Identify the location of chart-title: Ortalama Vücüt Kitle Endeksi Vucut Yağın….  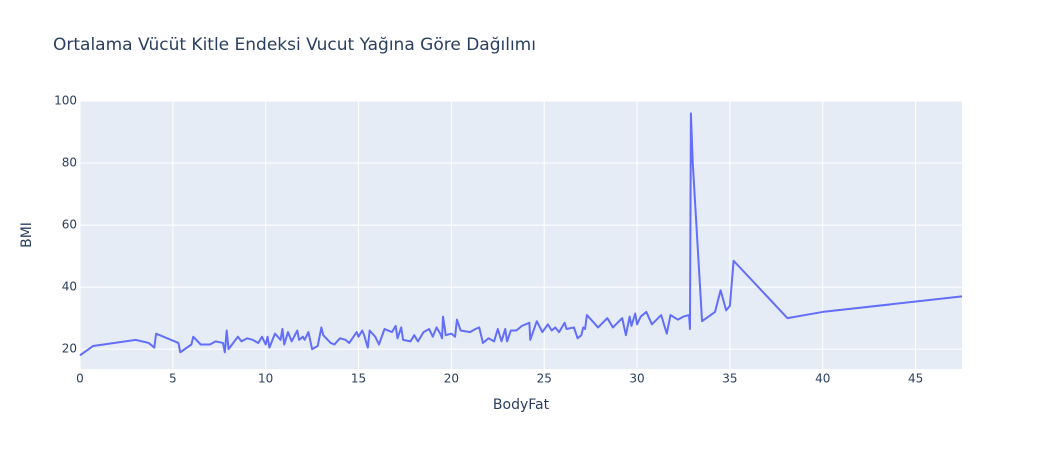
(294, 45).